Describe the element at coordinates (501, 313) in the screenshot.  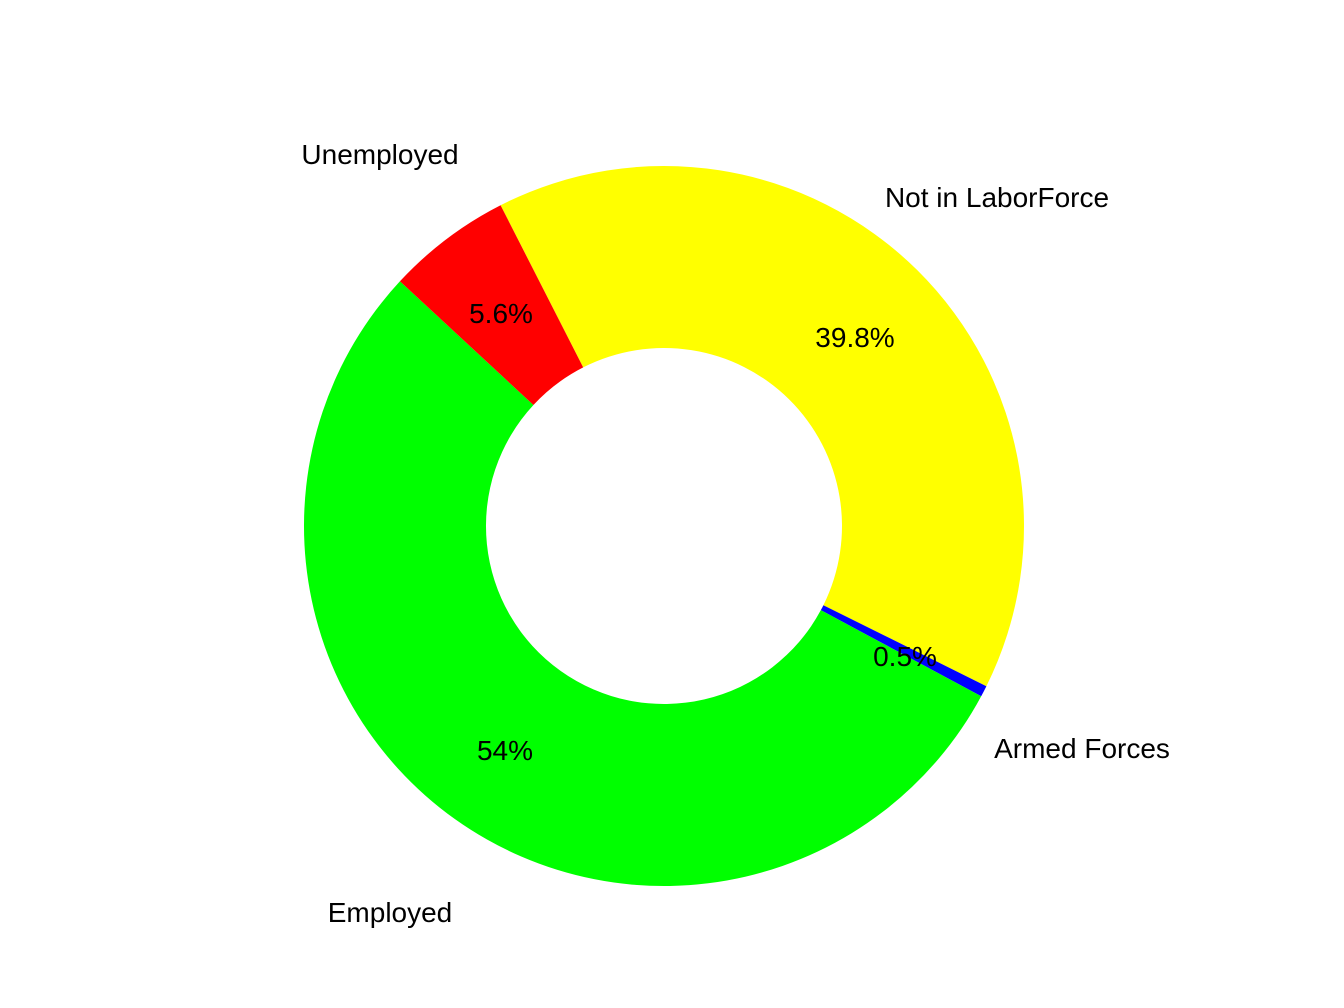
I see `slice-pct-unemployed: 5.6%` at that location.